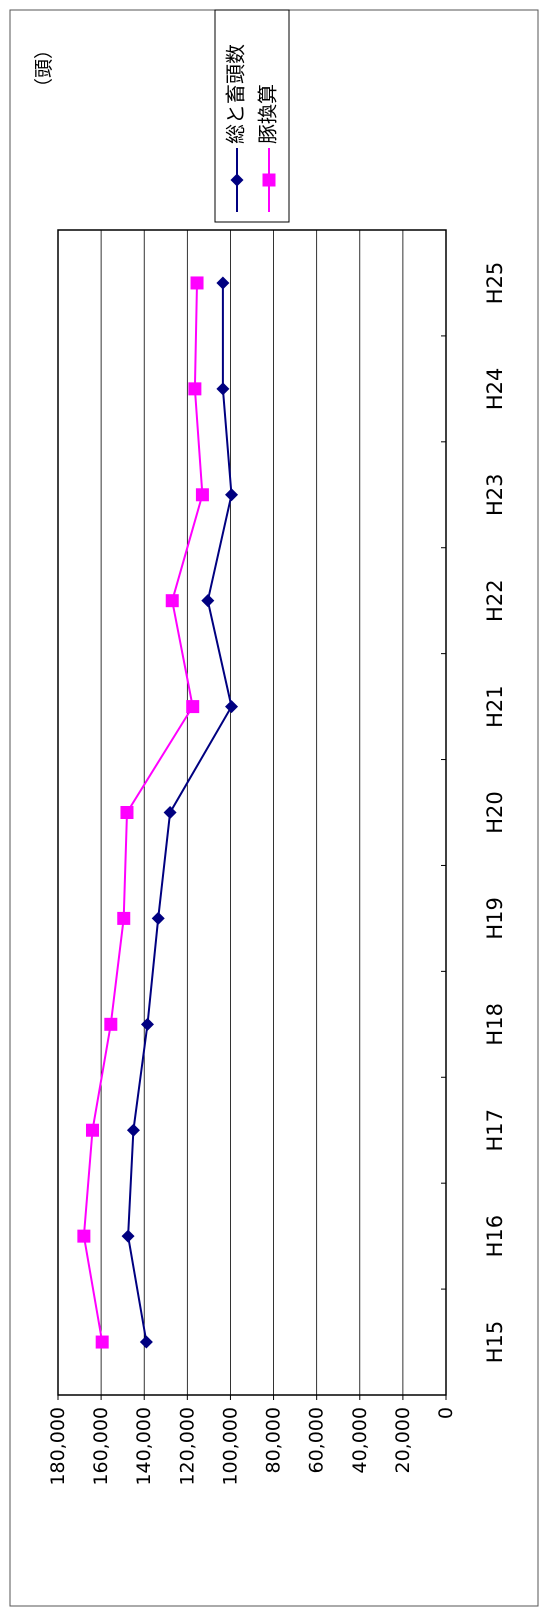 The image size is (550, 1621). I want to click on category-tick-label: H24, so click(495, 389).